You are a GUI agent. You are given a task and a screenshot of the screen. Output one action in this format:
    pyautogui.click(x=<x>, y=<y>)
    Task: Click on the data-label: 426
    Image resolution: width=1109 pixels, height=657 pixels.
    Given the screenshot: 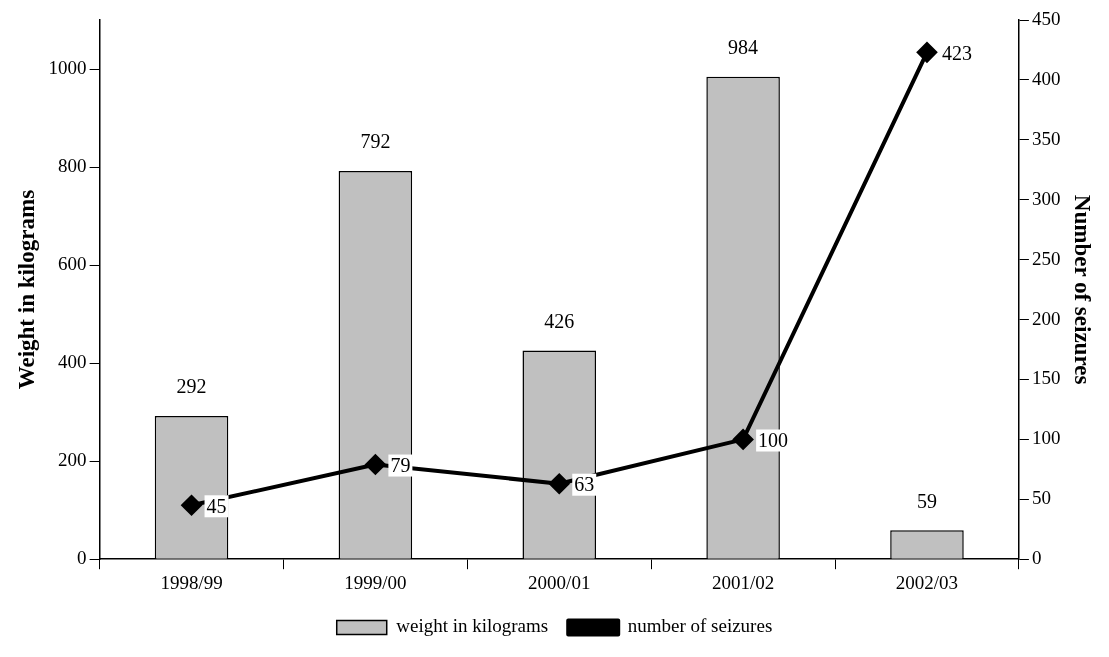 What is the action you would take?
    pyautogui.click(x=559, y=320)
    